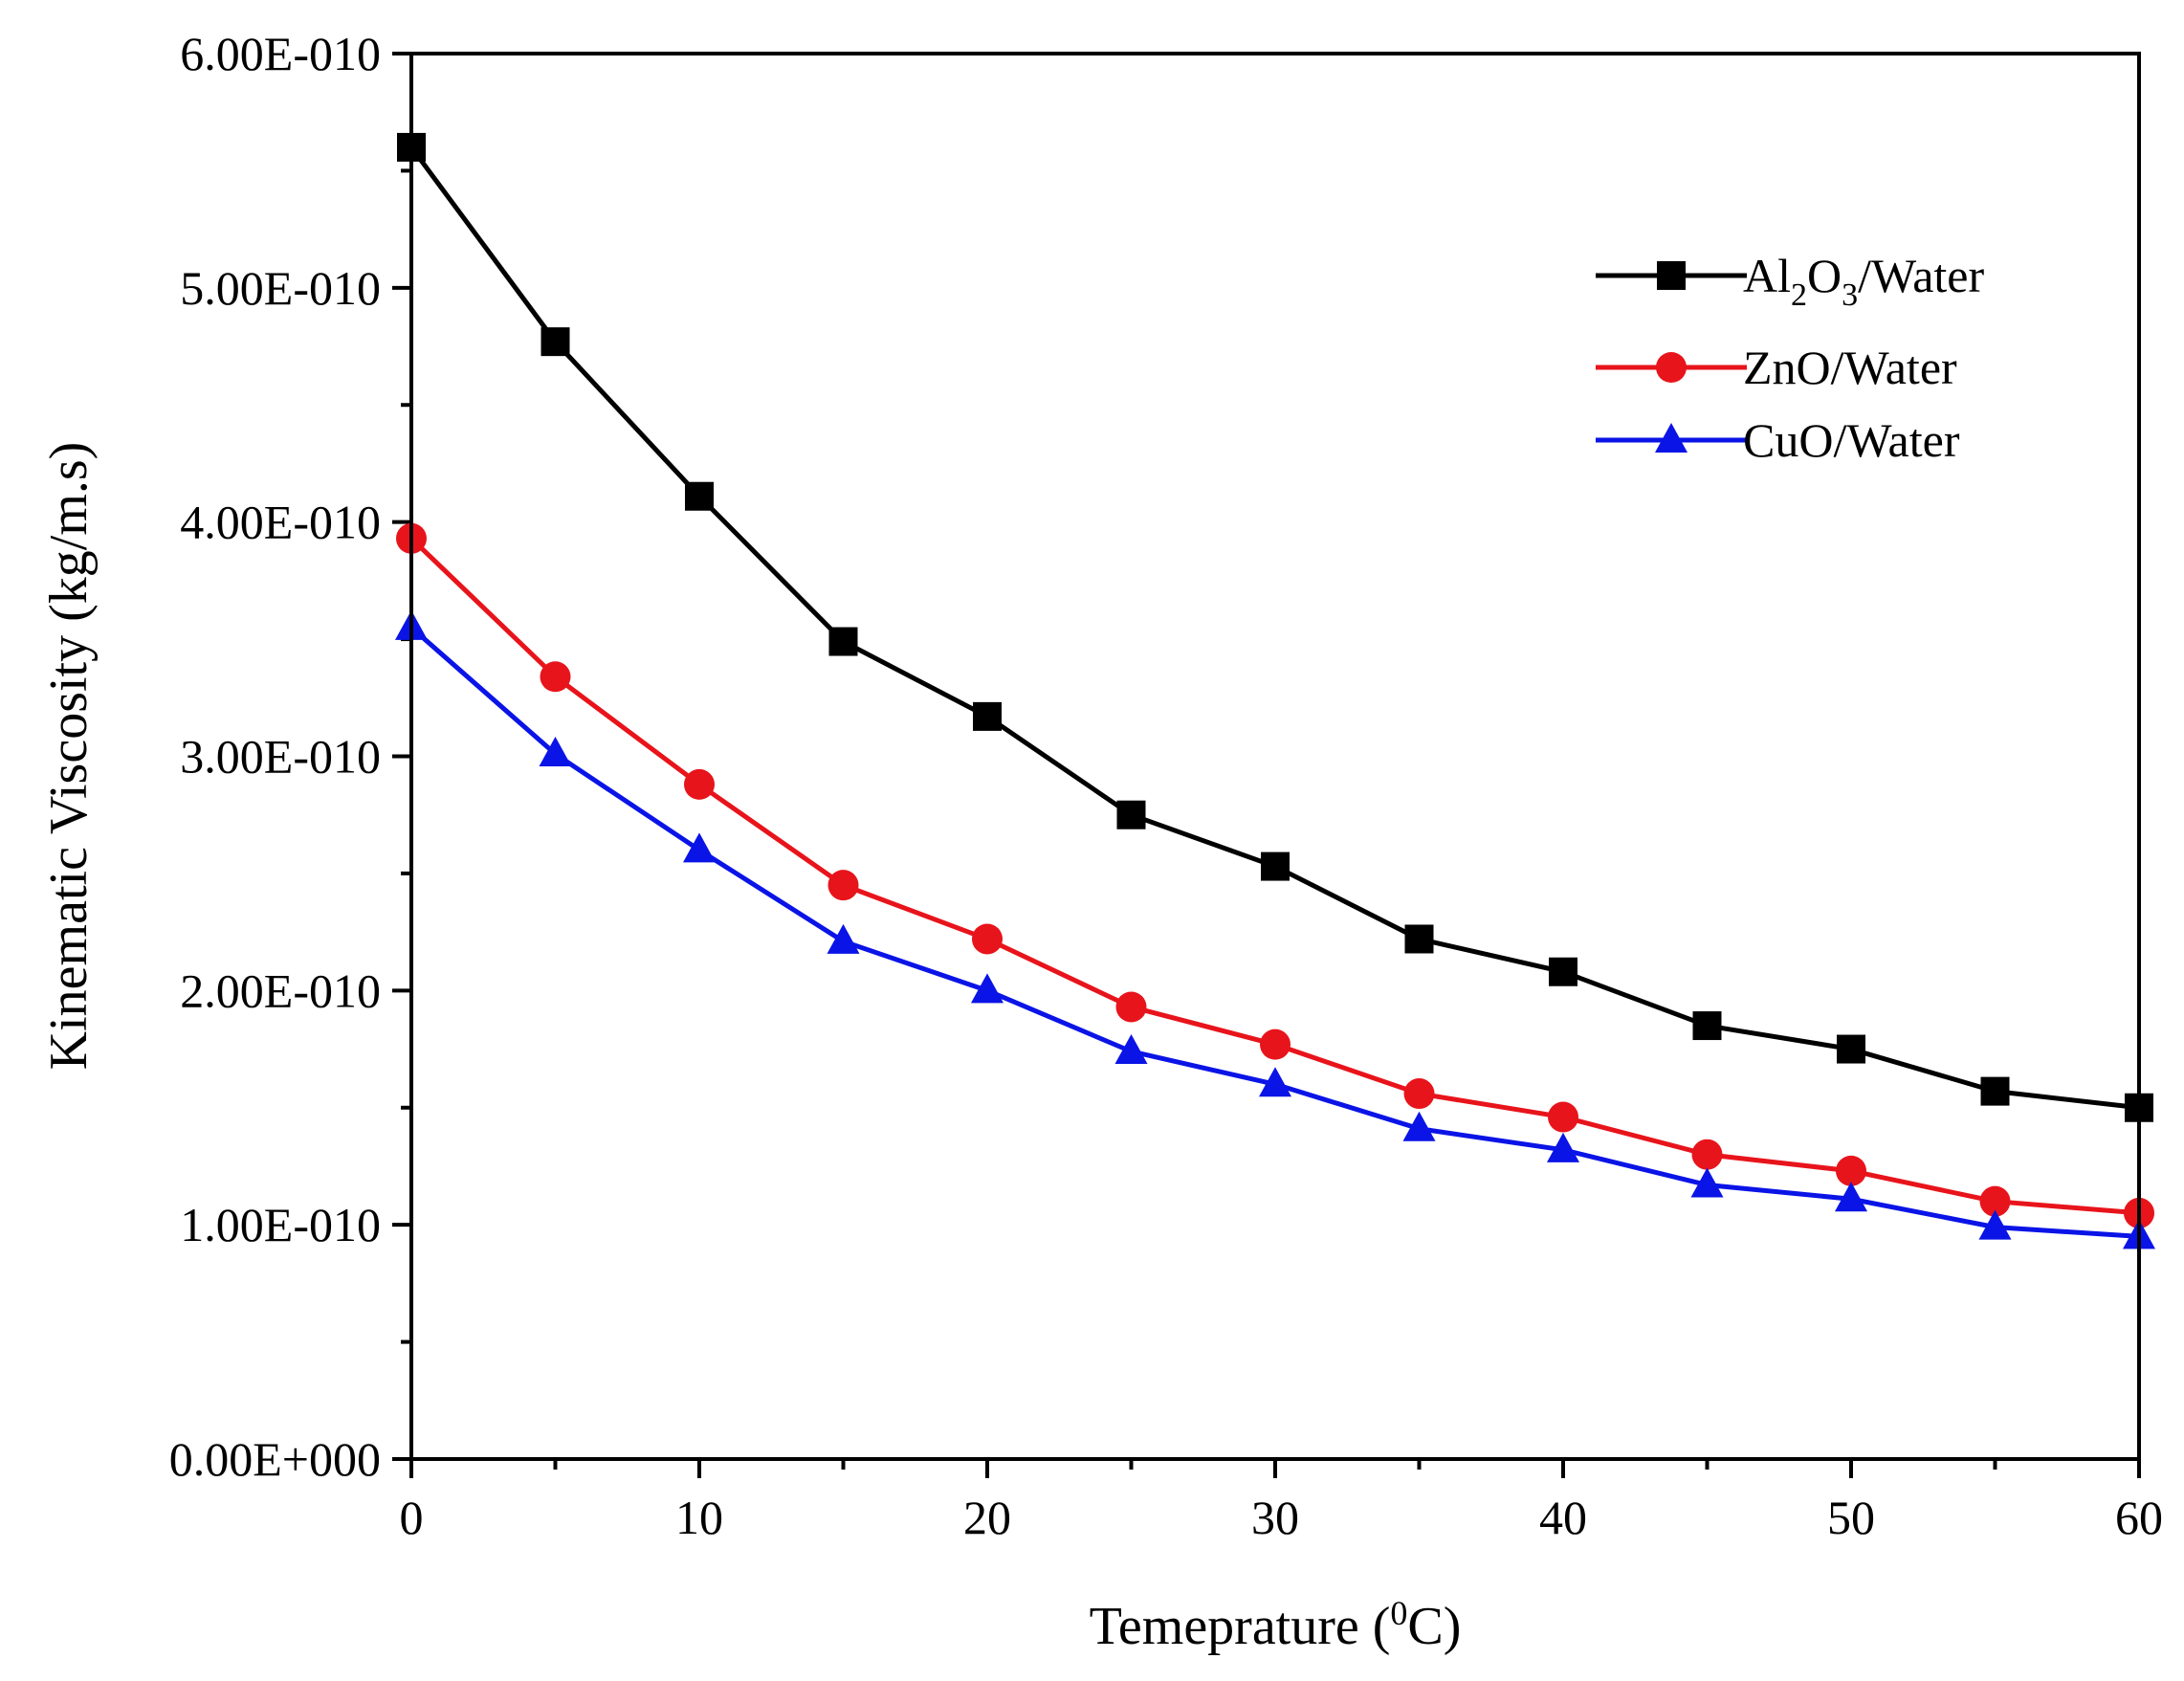  What do you see at coordinates (1767, 275) in the screenshot?
I see `legend-text-part: Al` at bounding box center [1767, 275].